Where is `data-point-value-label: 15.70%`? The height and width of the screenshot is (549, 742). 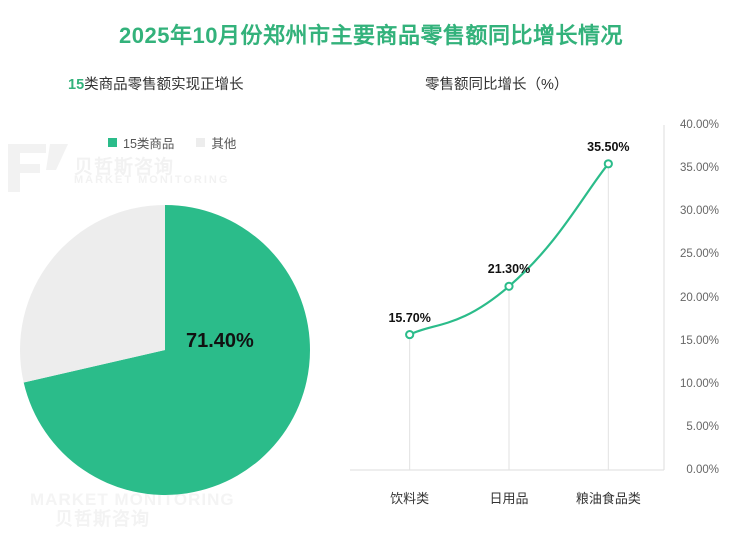
data-point-value-label: 15.70% is located at coordinates (409, 317).